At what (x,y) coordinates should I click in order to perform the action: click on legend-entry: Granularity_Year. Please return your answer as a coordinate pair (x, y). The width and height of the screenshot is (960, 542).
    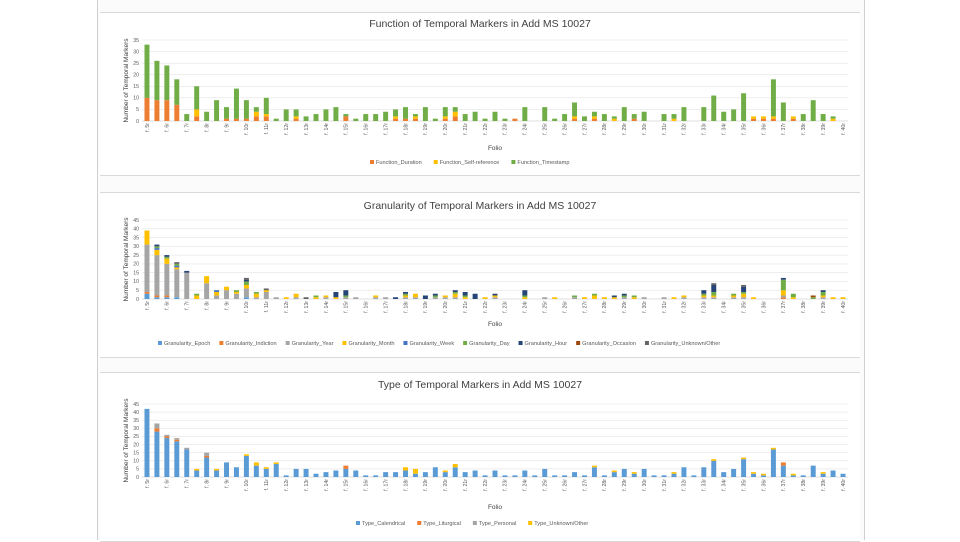
    Looking at the image, I should click on (313, 344).